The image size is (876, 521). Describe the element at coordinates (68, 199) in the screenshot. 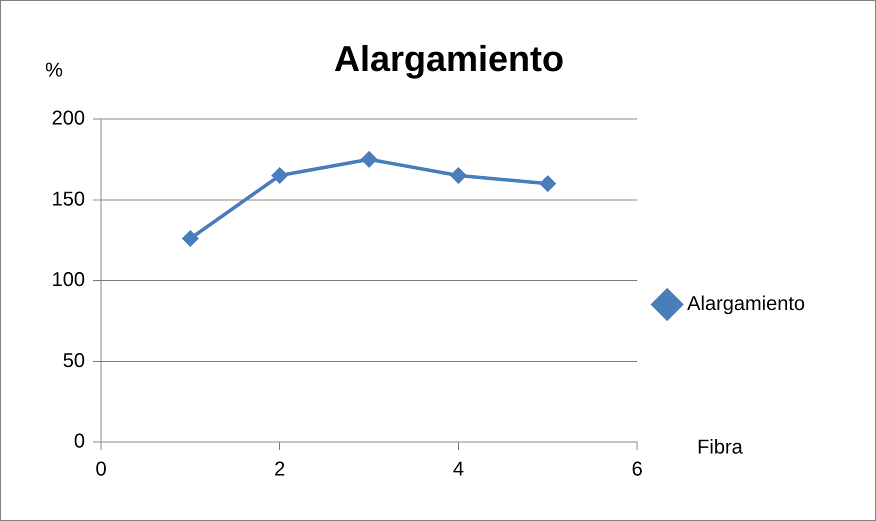

I see `y-tick-label: 150` at that location.